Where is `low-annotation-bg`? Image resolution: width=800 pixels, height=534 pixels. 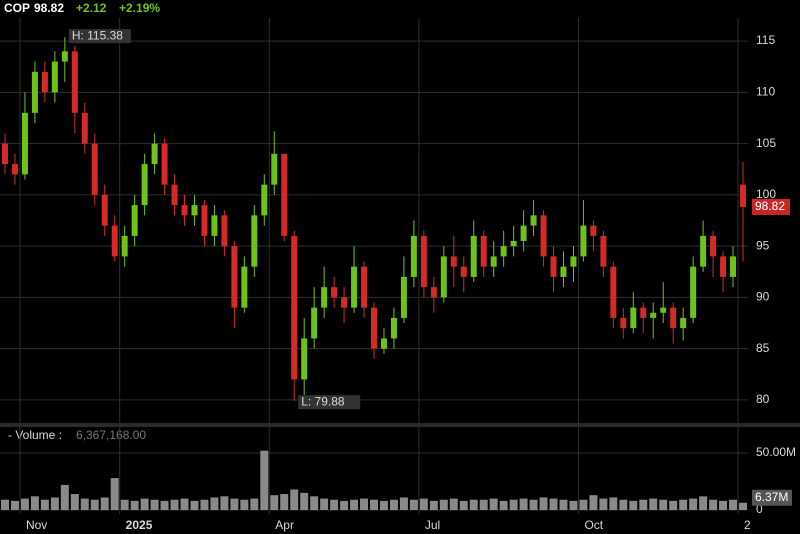
low-annotation-bg is located at coordinates (329, 402).